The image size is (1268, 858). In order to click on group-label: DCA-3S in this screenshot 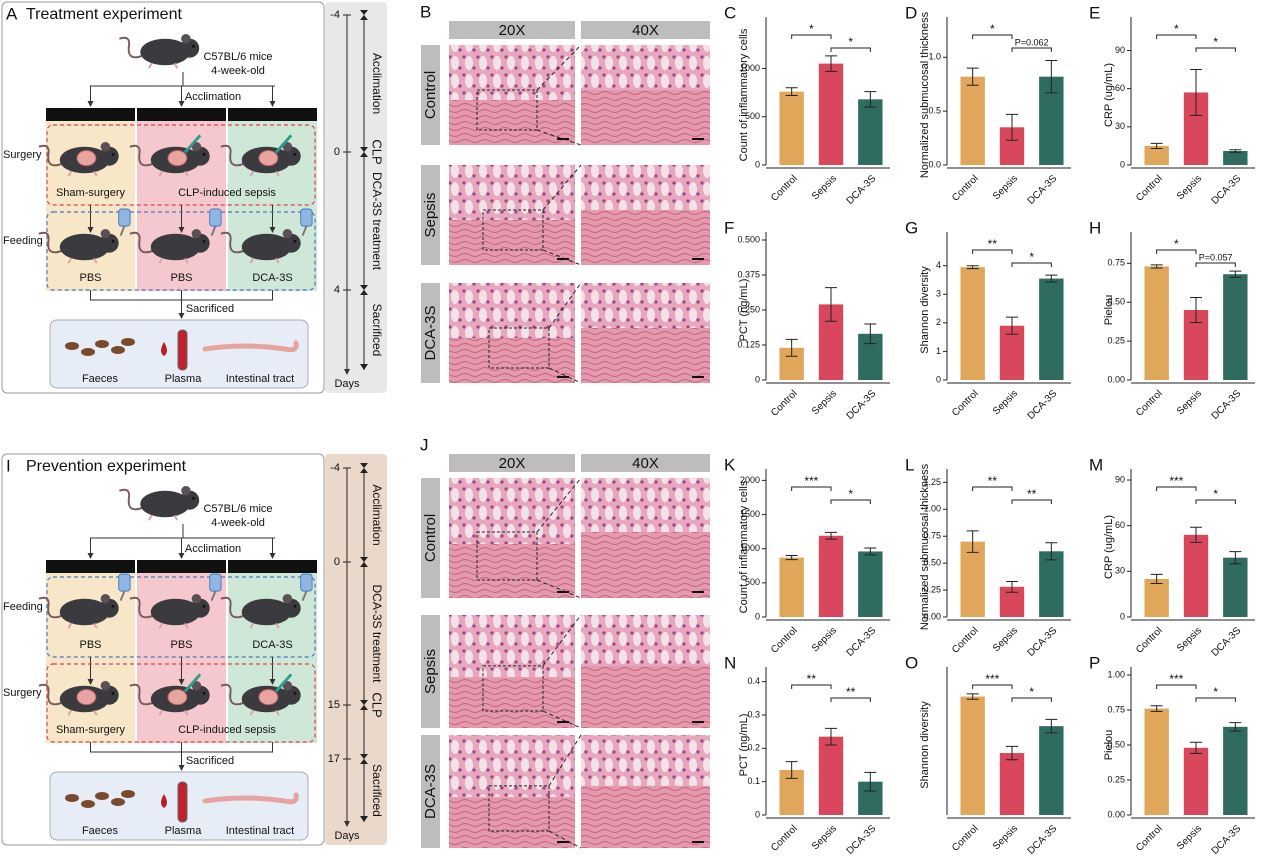, I will do `click(272, 114)`.